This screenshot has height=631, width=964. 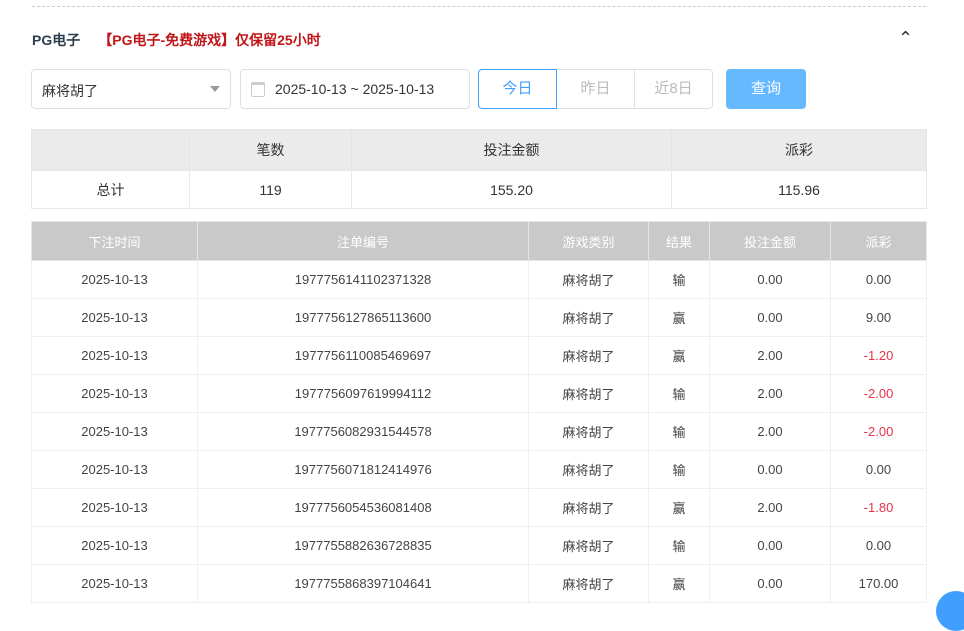 I want to click on summary-table: 笔数 投注金额 派彩 总计 119 155.20 115.96, so click(x=479, y=169).